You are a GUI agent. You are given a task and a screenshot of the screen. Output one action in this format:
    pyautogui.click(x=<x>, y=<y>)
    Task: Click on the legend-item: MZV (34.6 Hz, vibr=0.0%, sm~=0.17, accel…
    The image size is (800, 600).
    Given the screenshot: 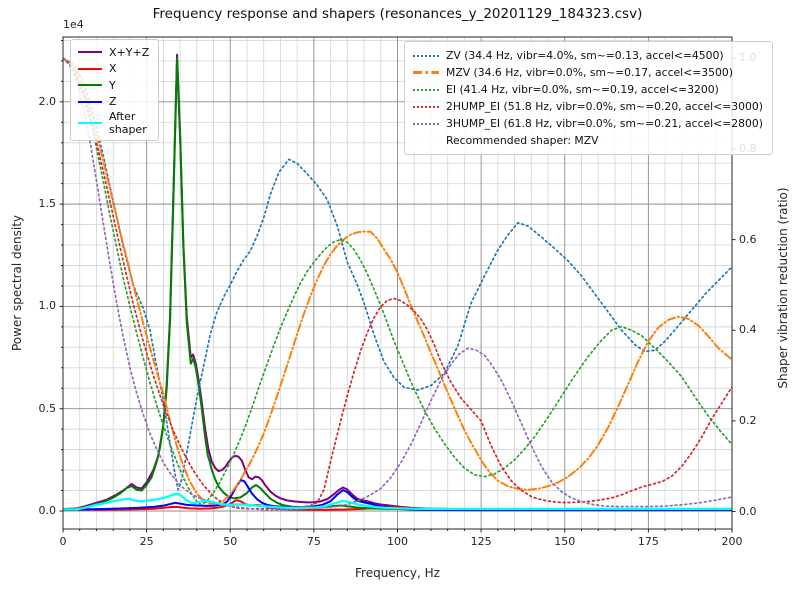 What is the action you would take?
    pyautogui.click(x=588, y=72)
    